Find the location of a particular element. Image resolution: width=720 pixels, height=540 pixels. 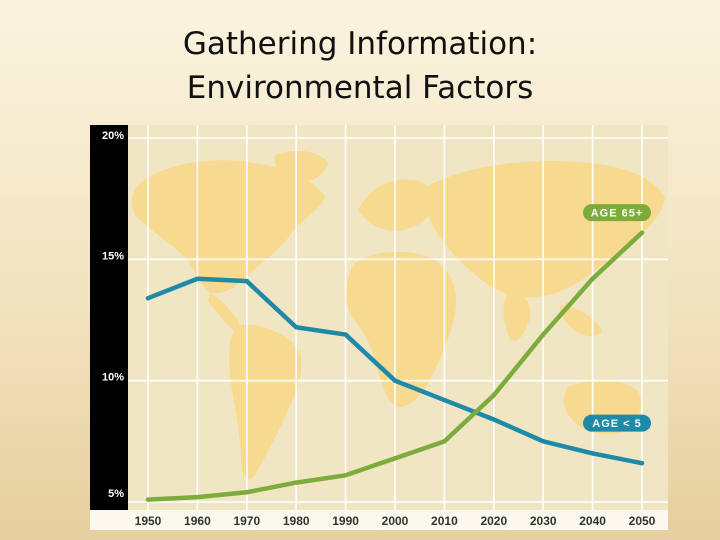

x-tick-label: 1970 is located at coordinates (246, 521).